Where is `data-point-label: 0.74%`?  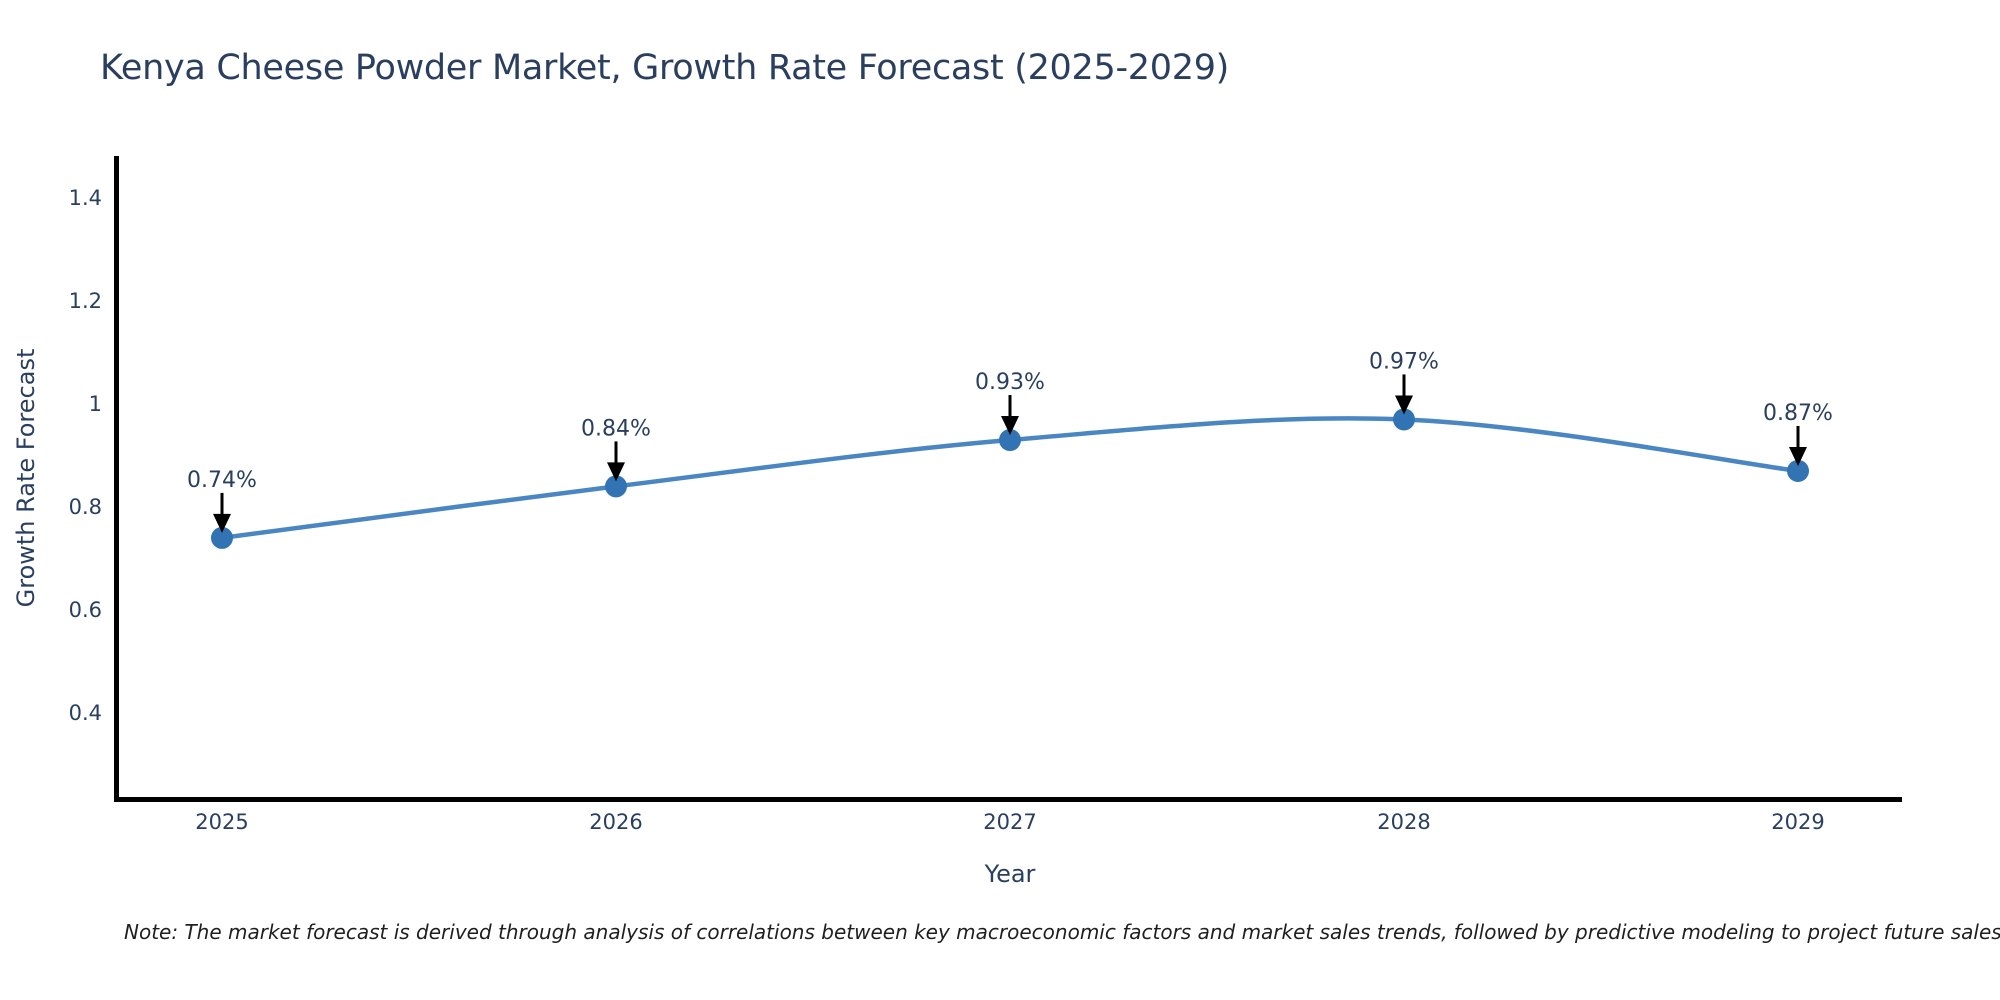
data-point-label: 0.74% is located at coordinates (222, 480).